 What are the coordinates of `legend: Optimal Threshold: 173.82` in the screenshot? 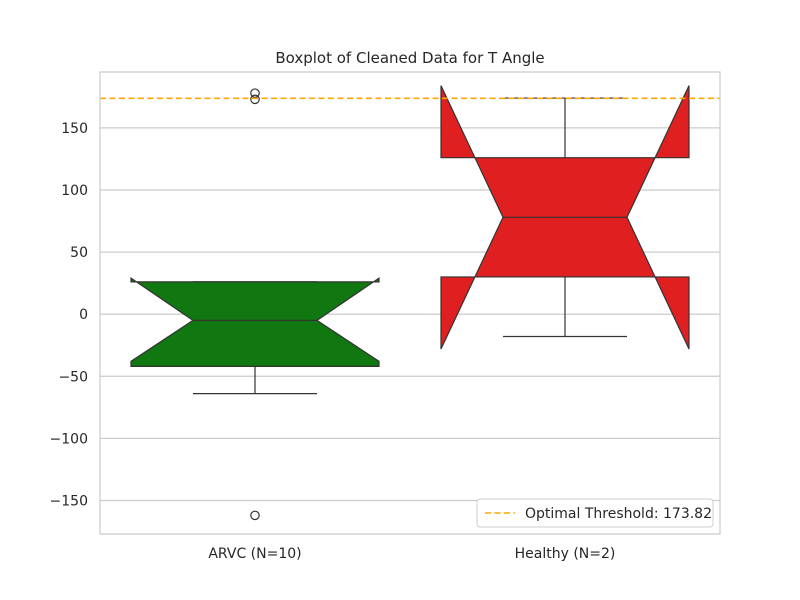 It's located at (595, 513).